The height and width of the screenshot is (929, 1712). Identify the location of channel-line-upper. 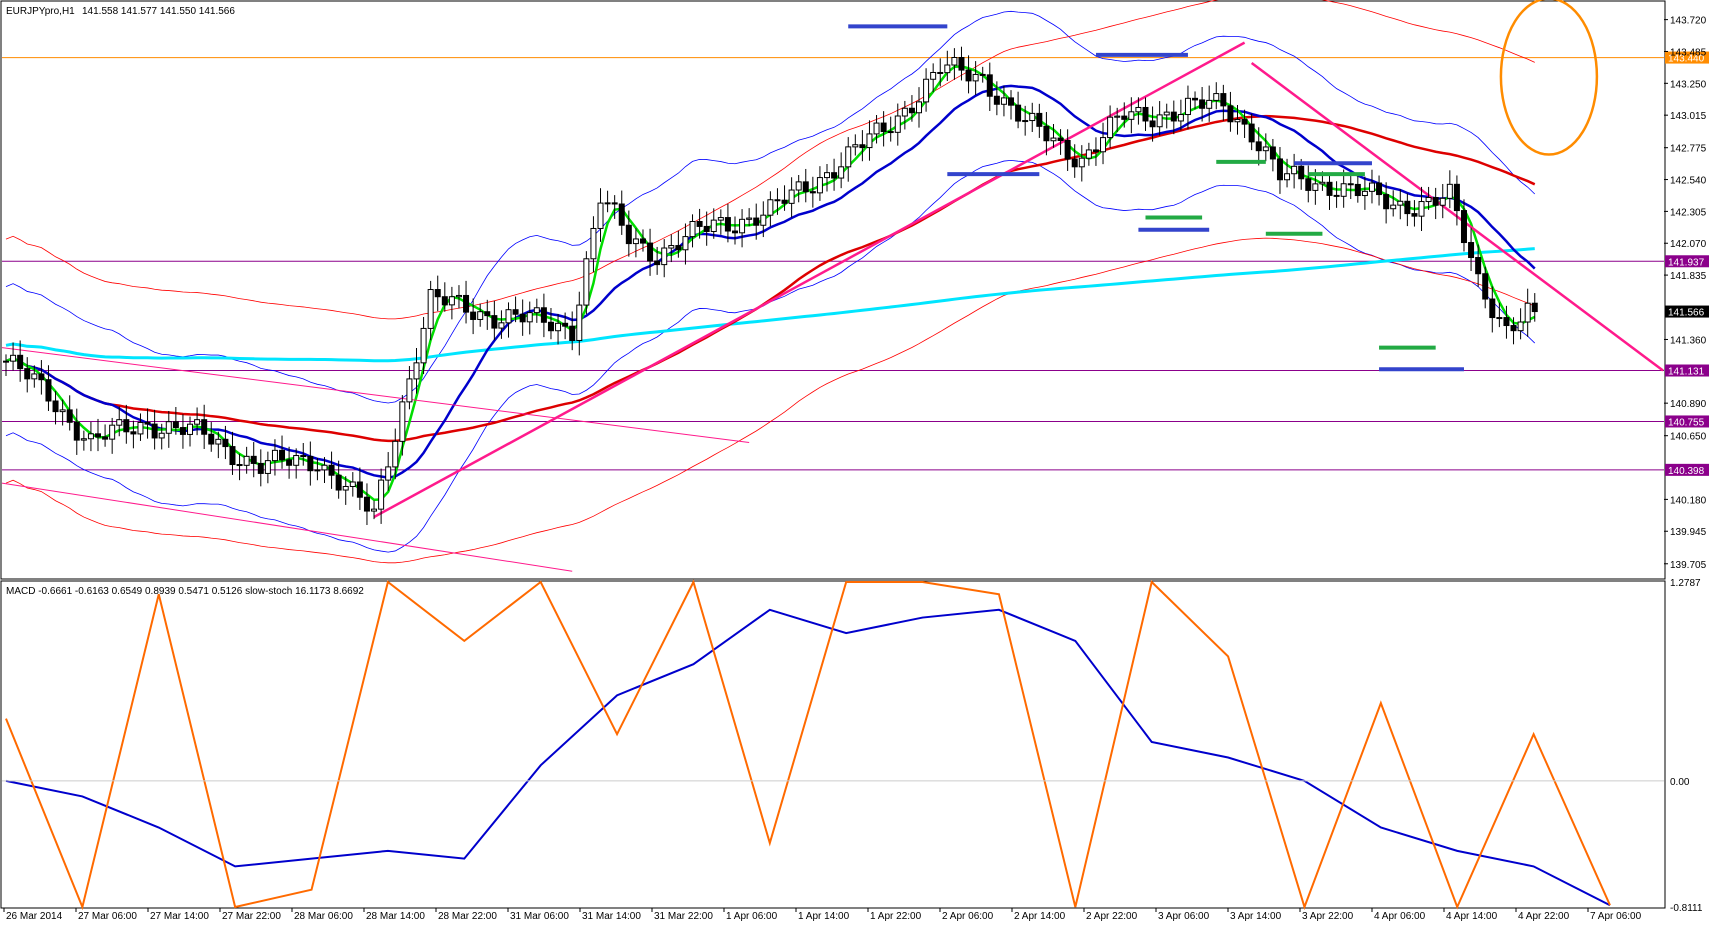
(375, 395).